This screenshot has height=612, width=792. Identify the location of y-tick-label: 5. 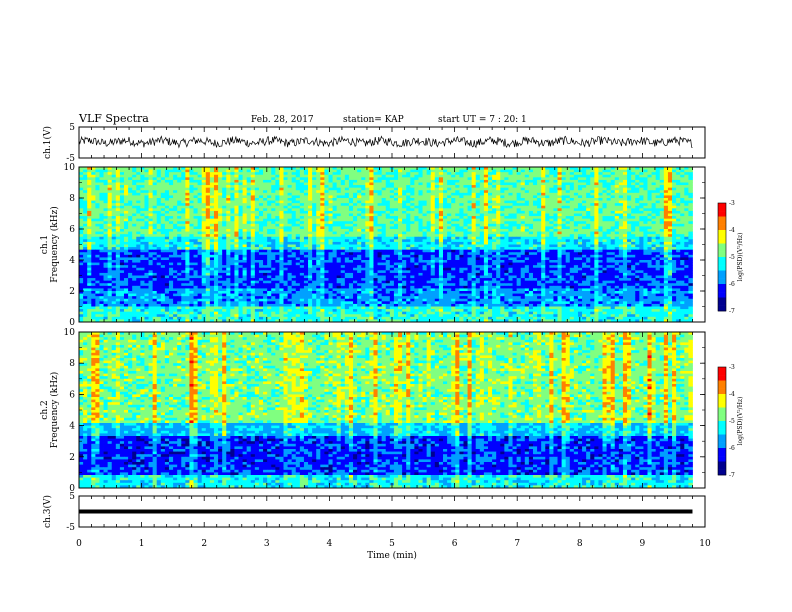
(72, 128).